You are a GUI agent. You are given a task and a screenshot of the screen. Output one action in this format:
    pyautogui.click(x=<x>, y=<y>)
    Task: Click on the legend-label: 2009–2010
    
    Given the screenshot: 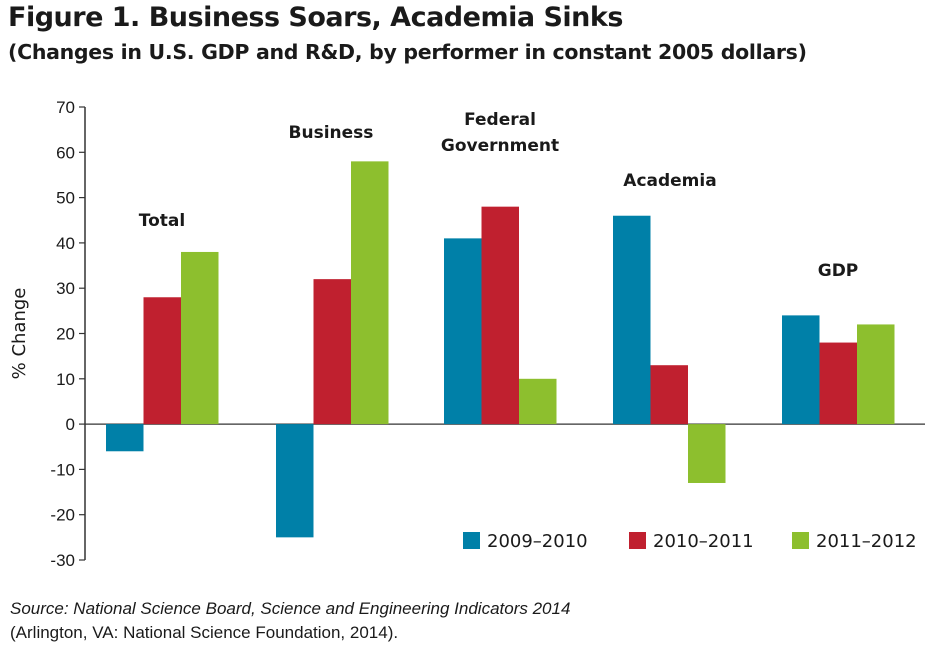 What is the action you would take?
    pyautogui.click(x=537, y=541)
    